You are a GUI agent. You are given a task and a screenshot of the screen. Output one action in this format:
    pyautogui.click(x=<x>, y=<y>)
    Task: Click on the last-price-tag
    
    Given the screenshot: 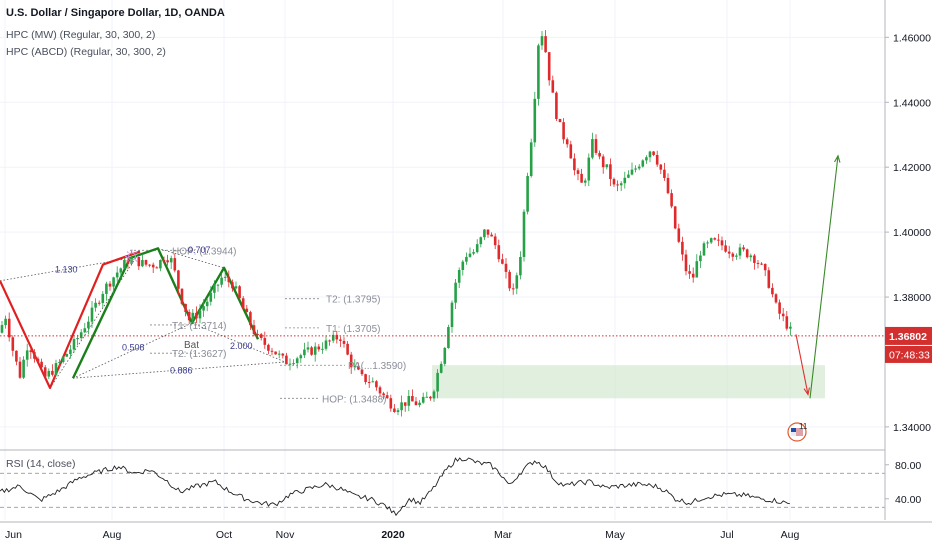 What is the action you would take?
    pyautogui.click(x=908, y=335)
    